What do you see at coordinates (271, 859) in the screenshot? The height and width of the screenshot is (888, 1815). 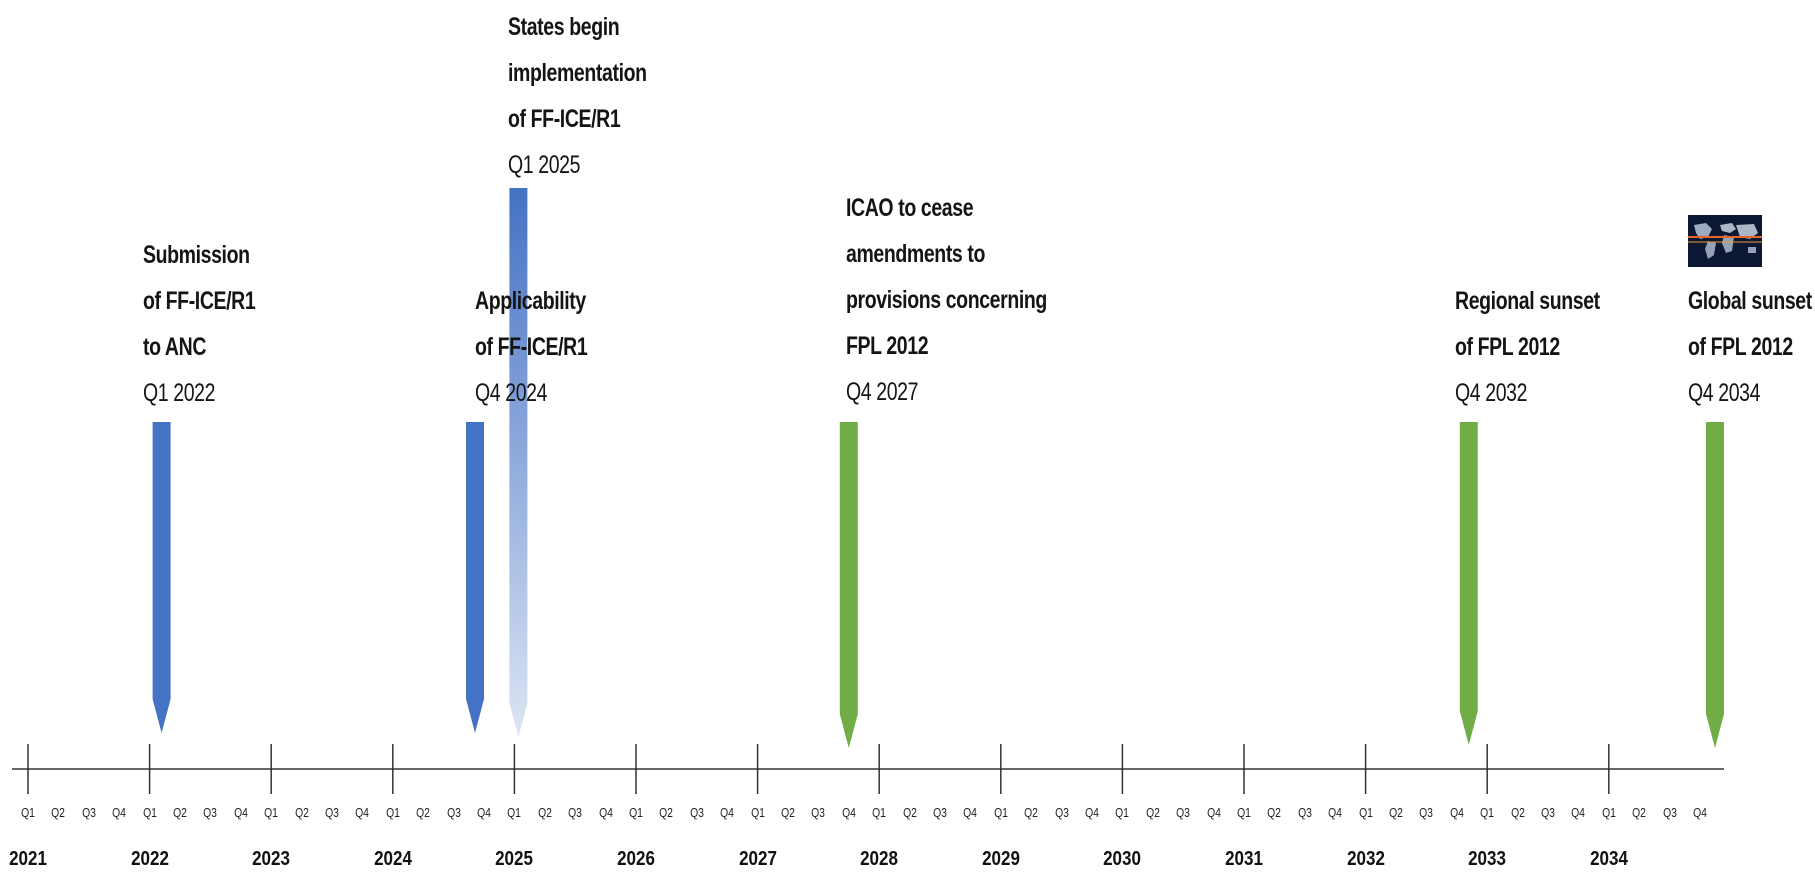 I see `year-label: 2023` at bounding box center [271, 859].